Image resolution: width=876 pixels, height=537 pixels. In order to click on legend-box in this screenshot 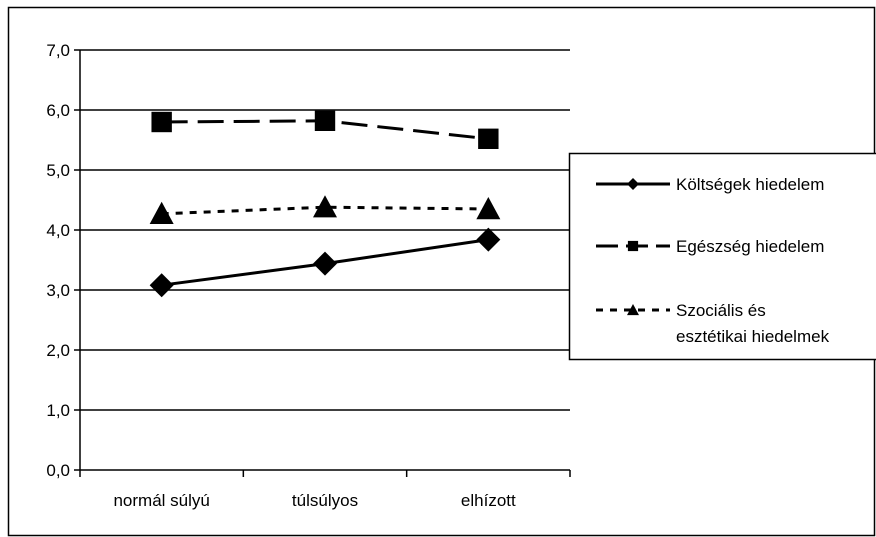, I will do `click(722, 256)`.